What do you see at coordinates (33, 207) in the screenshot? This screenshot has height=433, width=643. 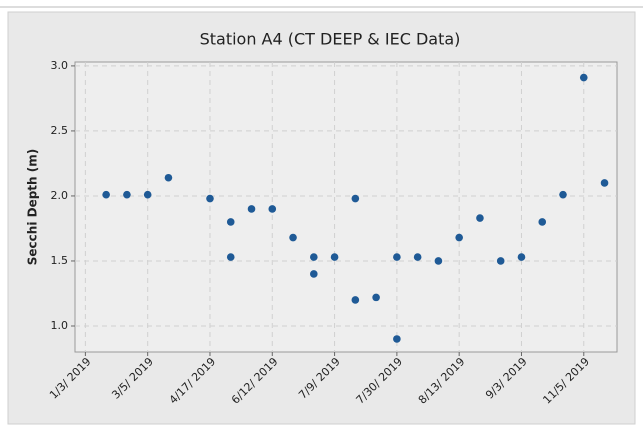 I see `y-axis-label: Secchi Depth (m)` at bounding box center [33, 207].